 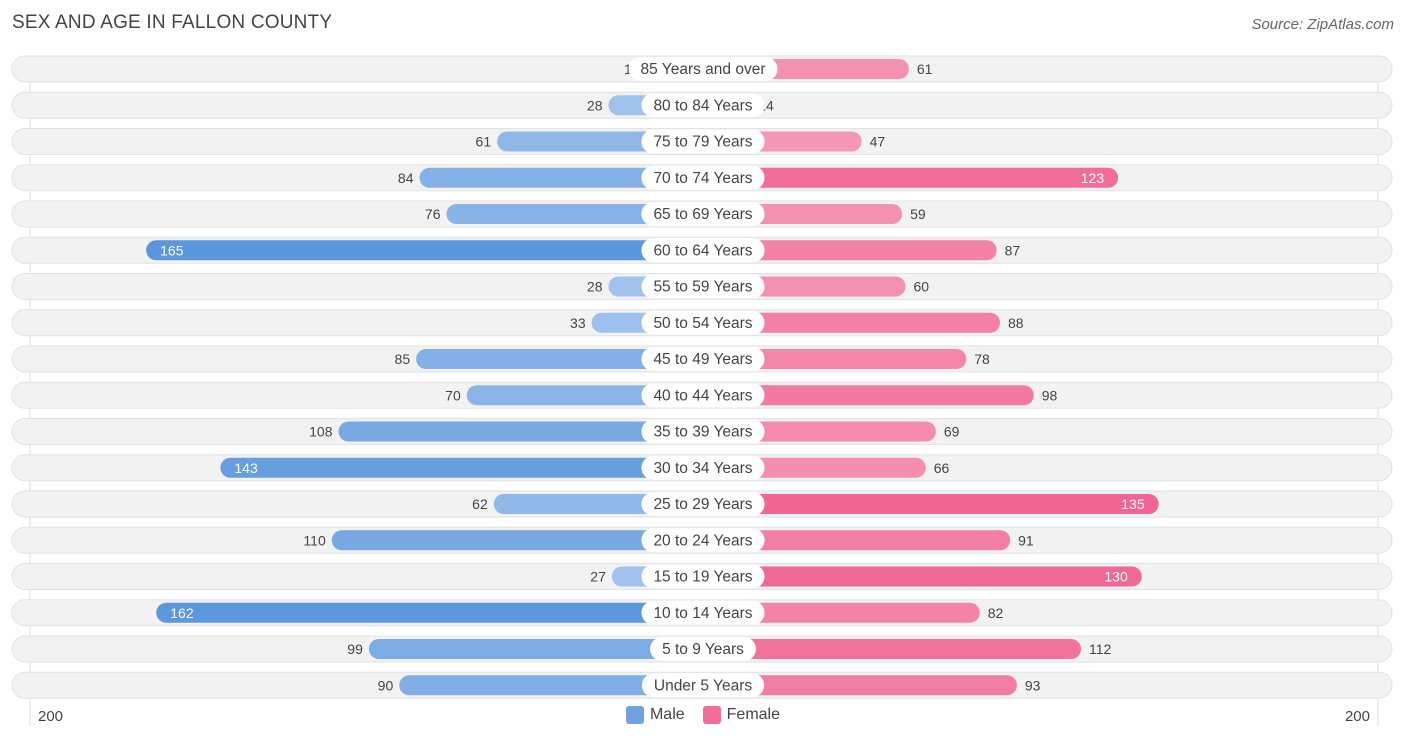 What do you see at coordinates (535, 649) in the screenshot?
I see `bar-male-5-to-9-years` at bounding box center [535, 649].